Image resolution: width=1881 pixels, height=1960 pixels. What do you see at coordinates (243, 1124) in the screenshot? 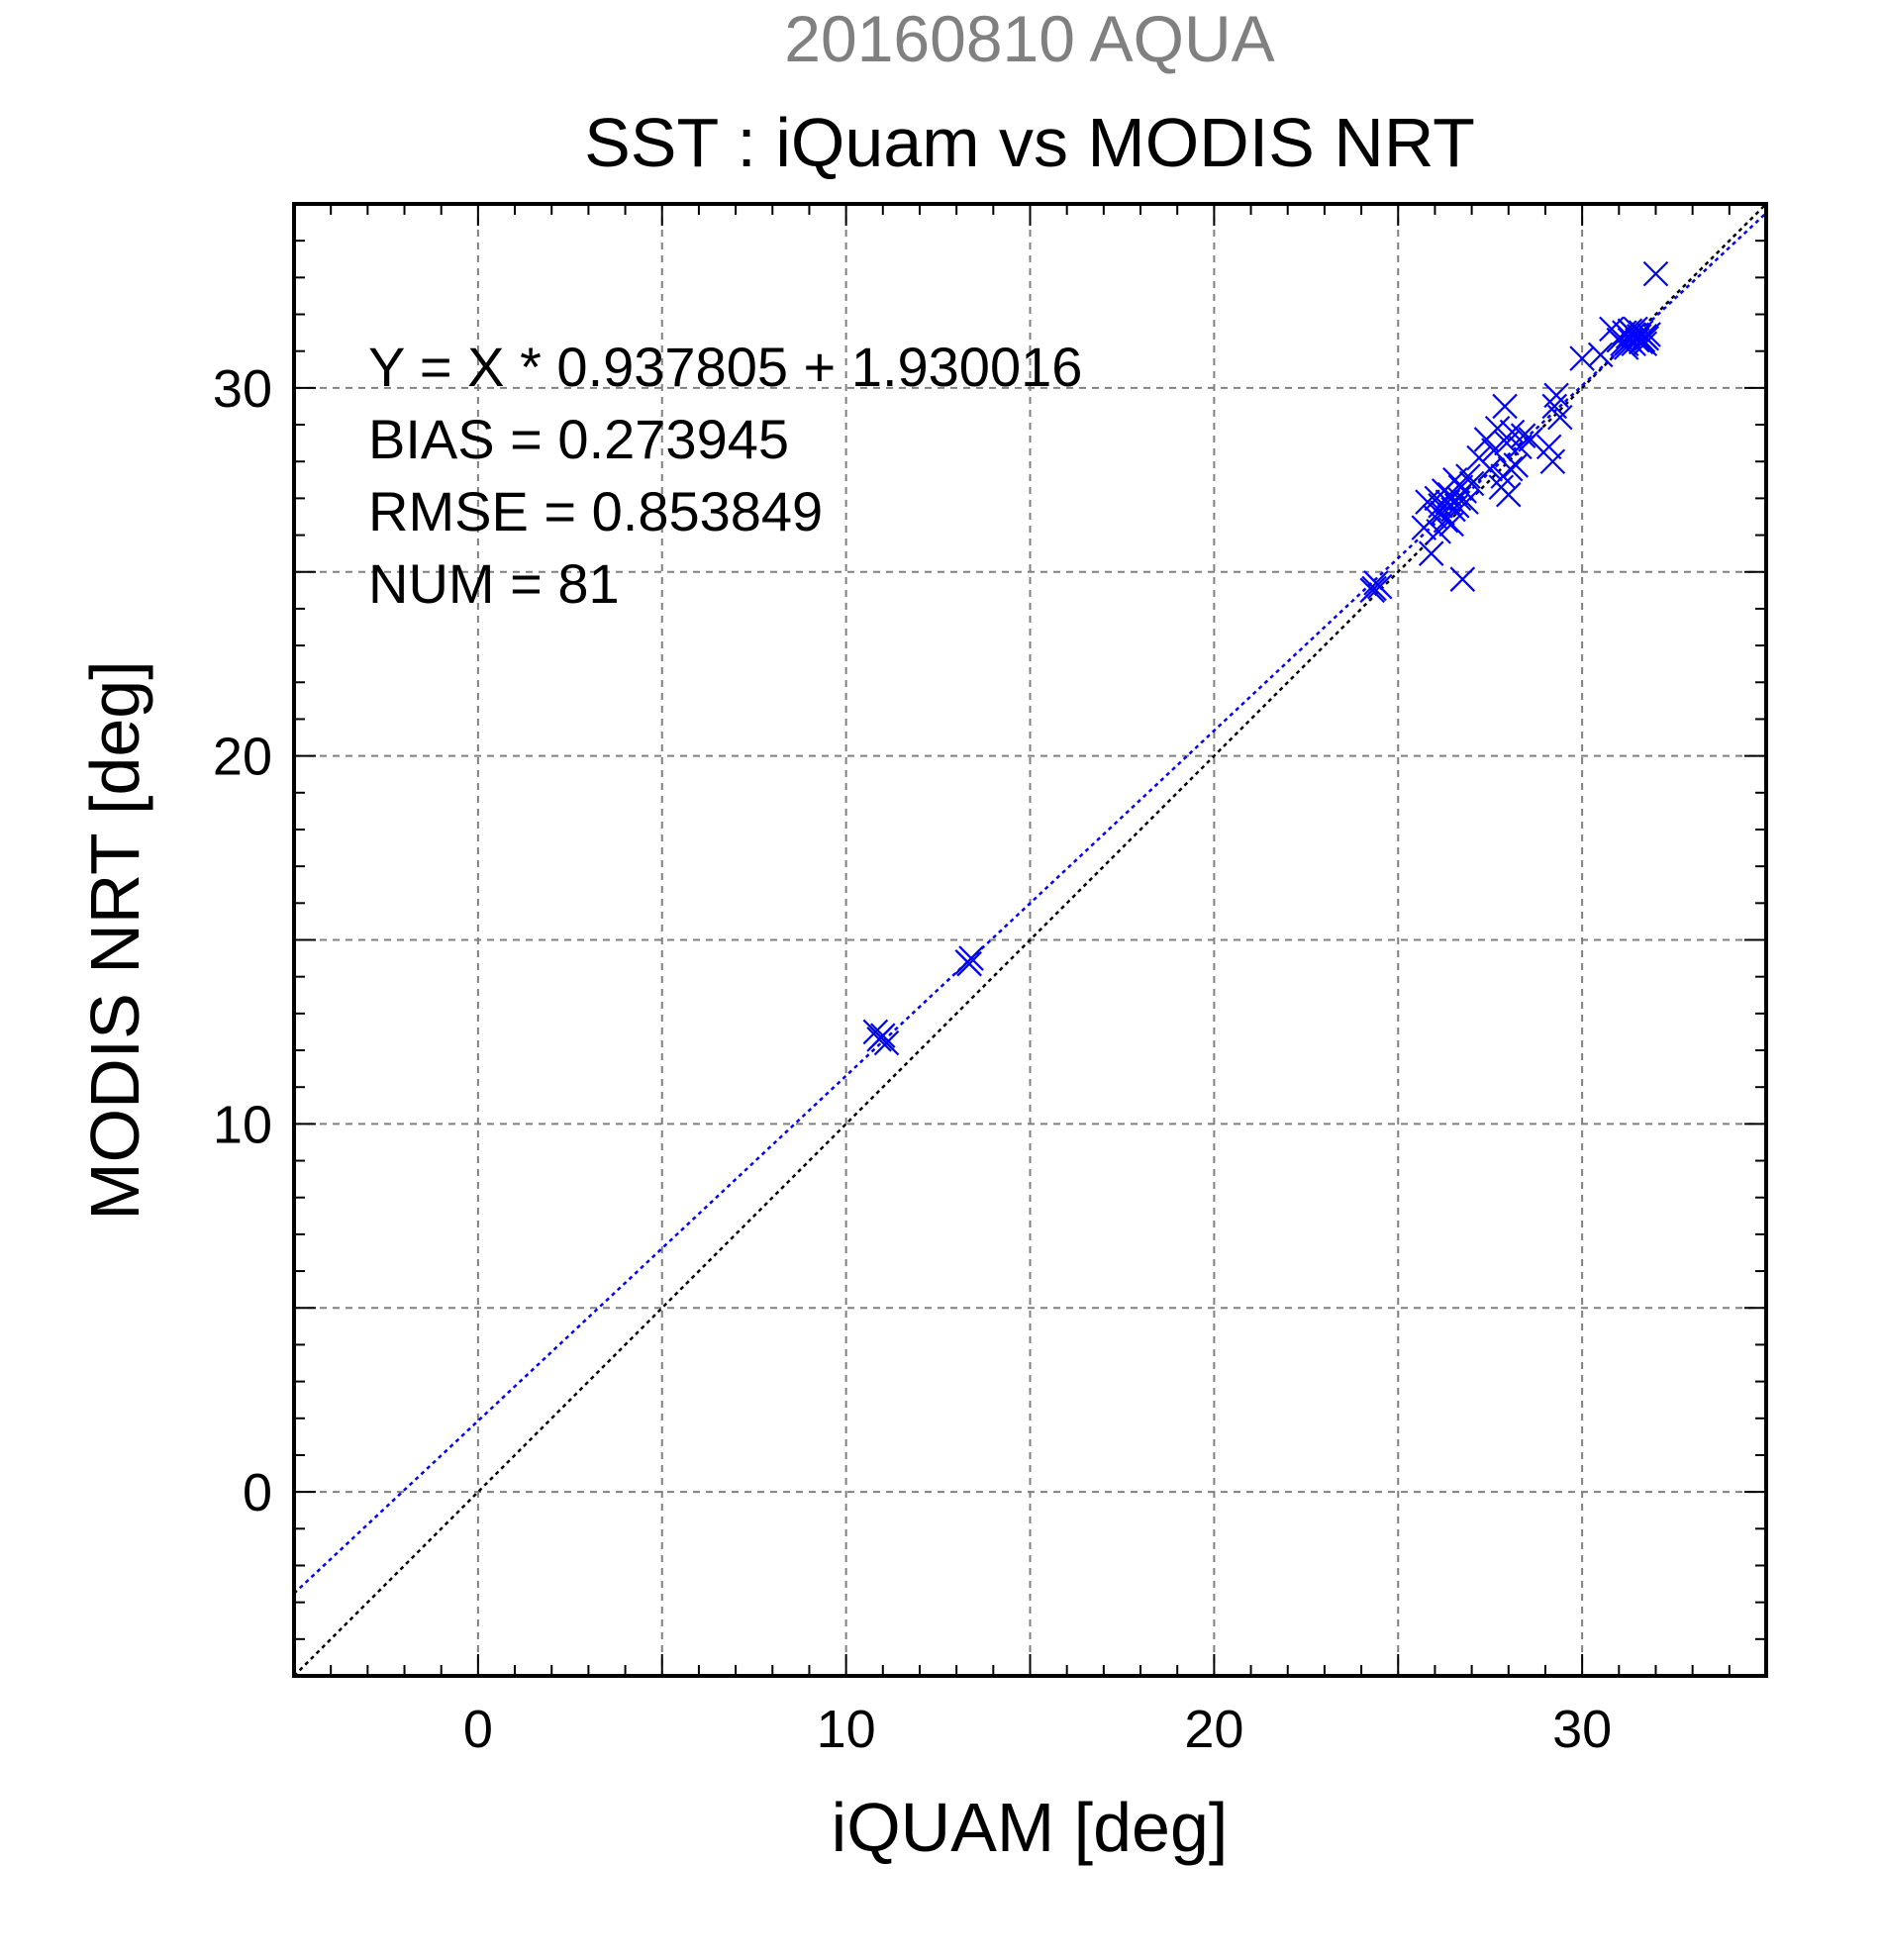
I see `y-tick-label: 10` at bounding box center [243, 1124].